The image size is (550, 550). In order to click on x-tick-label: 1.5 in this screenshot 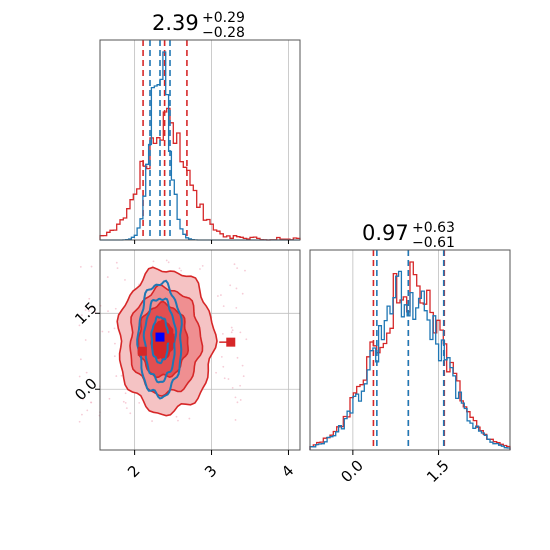, I will do `click(438, 471)`.